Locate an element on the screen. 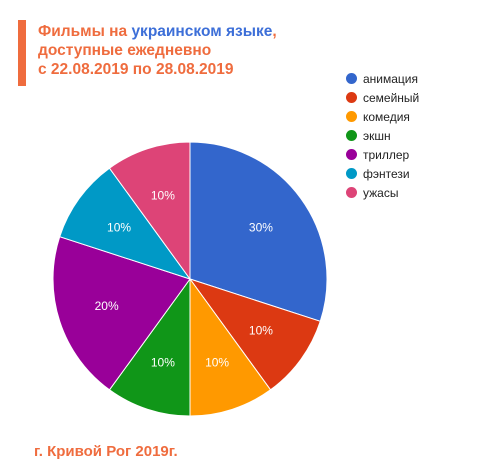 This screenshot has height=476, width=478. pie-slice-label-5: 20% is located at coordinates (107, 306).